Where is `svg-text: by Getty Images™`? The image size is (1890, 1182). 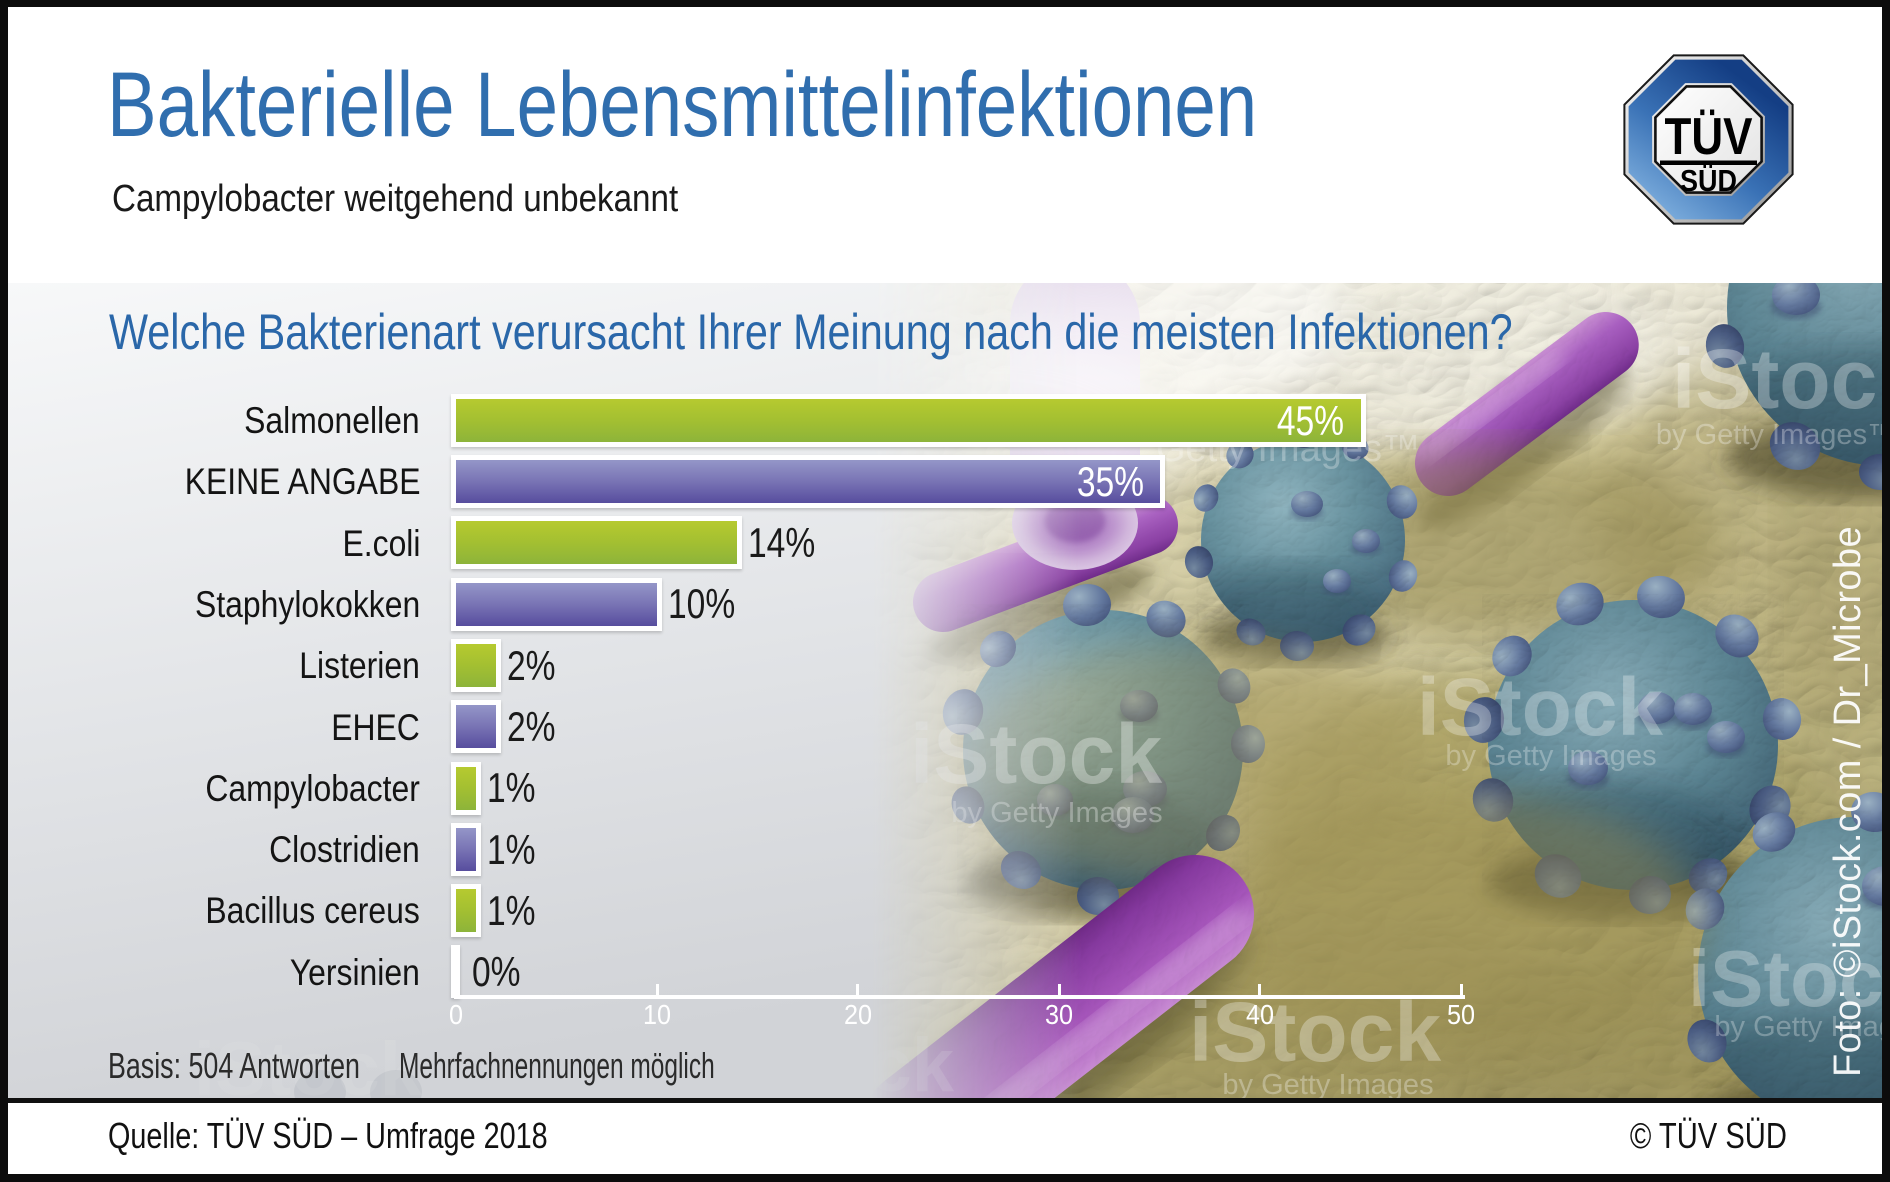 svg-text: by Getty Images™ is located at coordinates (1769, 435).